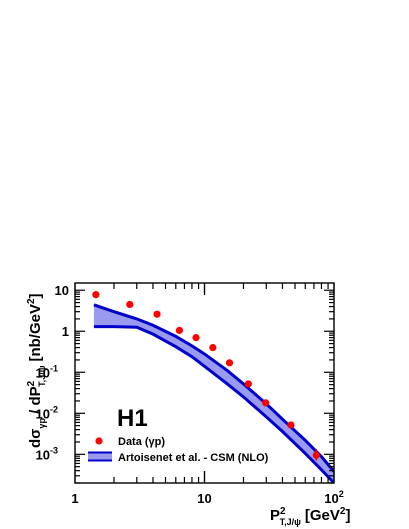  I want to click on y-tick-label-base-2: 10, so click(43, 372).